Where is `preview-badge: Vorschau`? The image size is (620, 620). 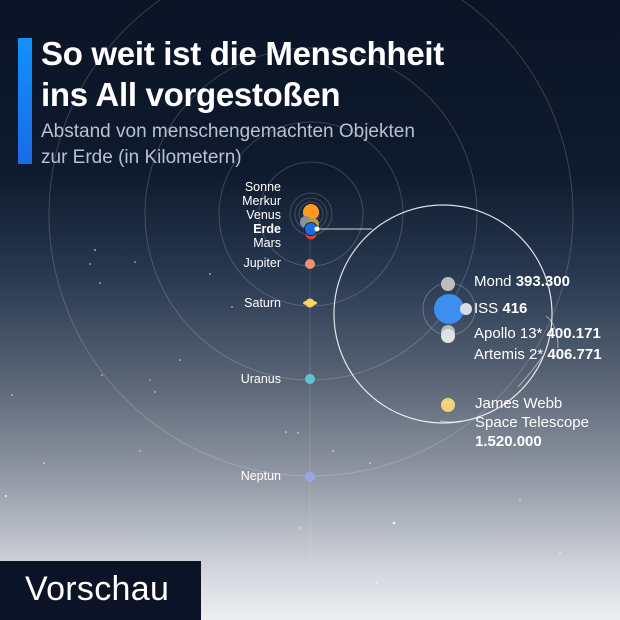
preview-badge: Vorschau is located at coordinates (100, 590).